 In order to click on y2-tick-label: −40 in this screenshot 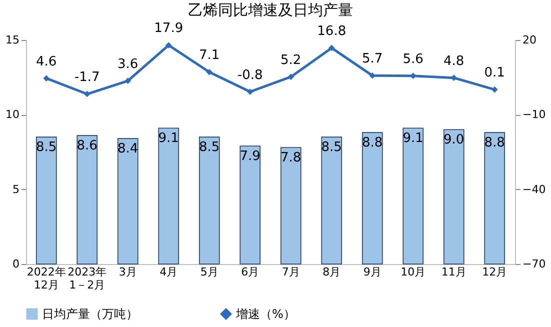, I will do `click(534, 189)`.